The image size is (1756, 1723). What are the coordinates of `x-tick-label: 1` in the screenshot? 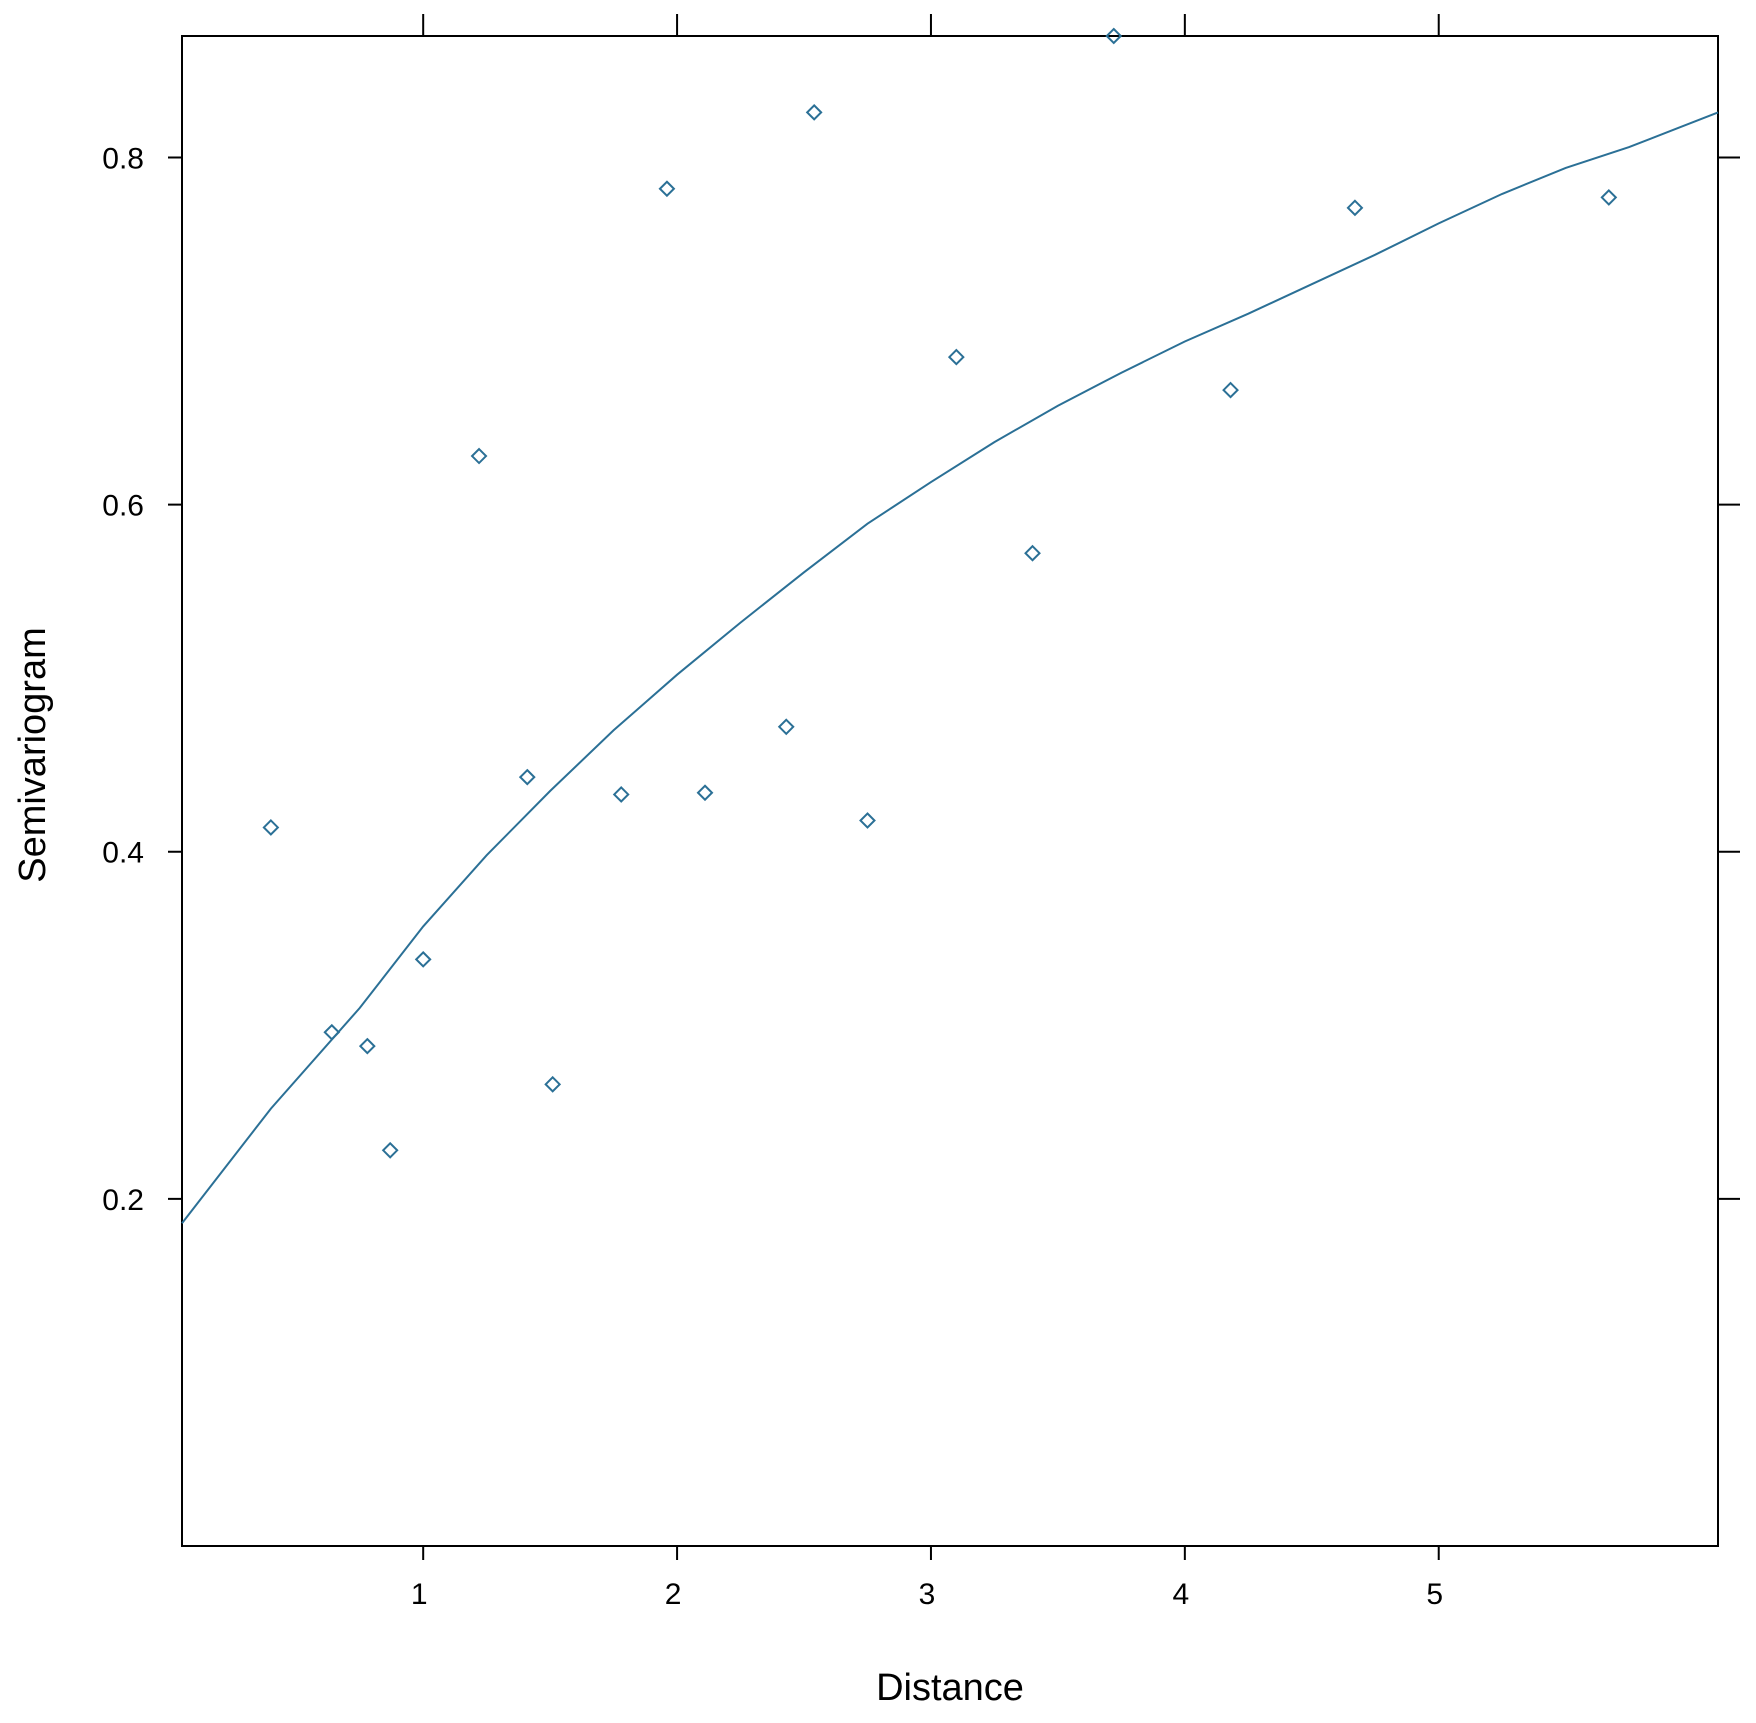 It's located at (419, 1594).